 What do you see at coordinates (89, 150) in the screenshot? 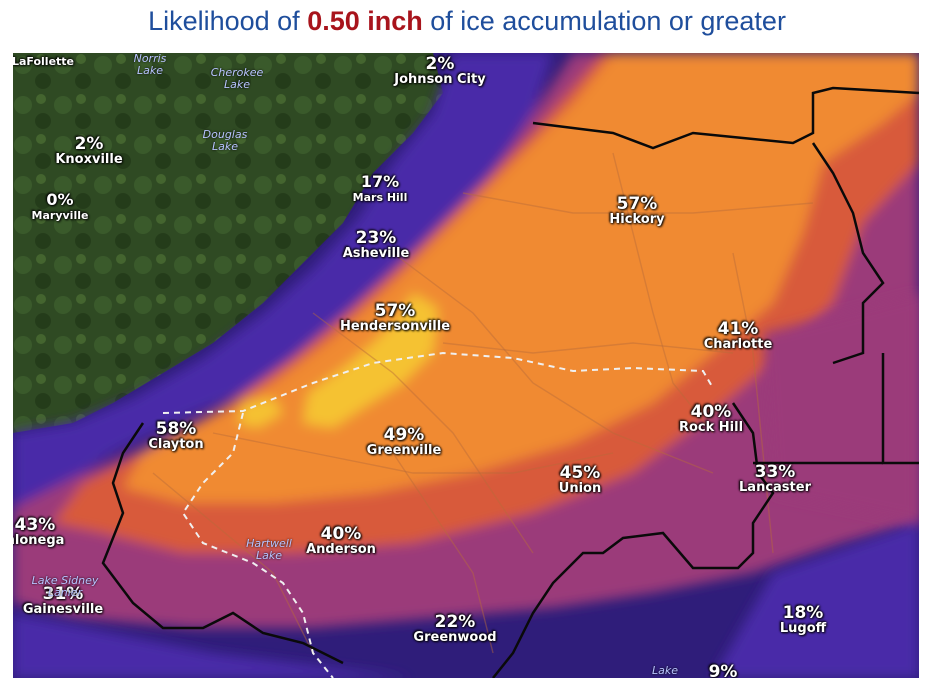
I see `city-knoxville: 2% Knoxville` at bounding box center [89, 150].